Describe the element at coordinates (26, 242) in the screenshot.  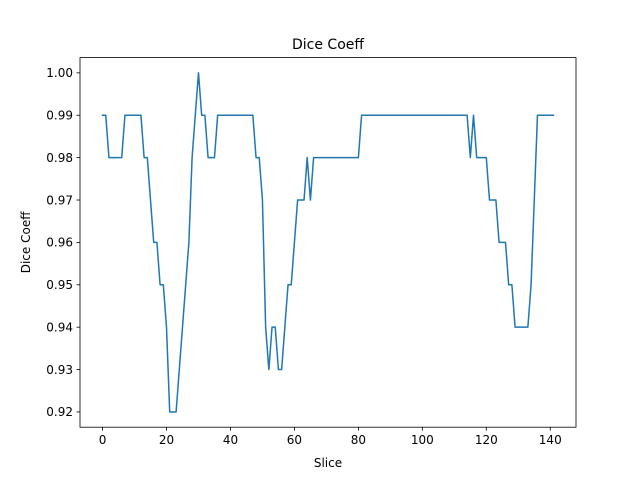
I see `y-axis-label: Dice Coeff` at that location.